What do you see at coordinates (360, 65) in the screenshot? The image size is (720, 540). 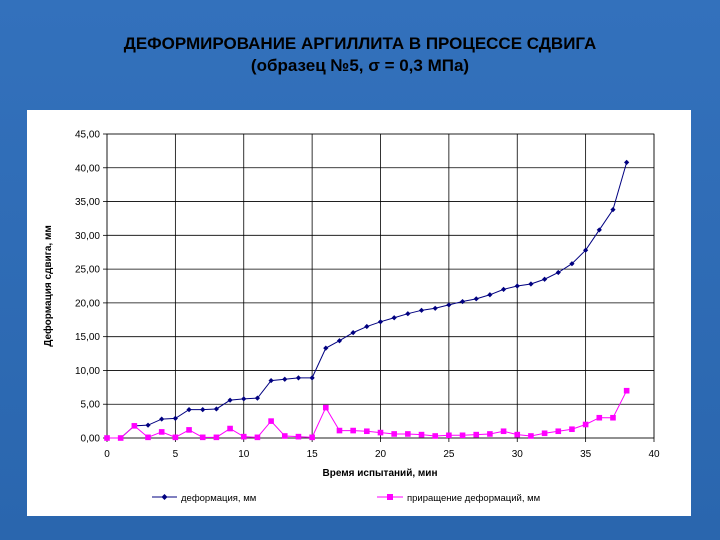 I see `slide-subtitle: (образец №5, σ = 0,3 МПа)` at bounding box center [360, 65].